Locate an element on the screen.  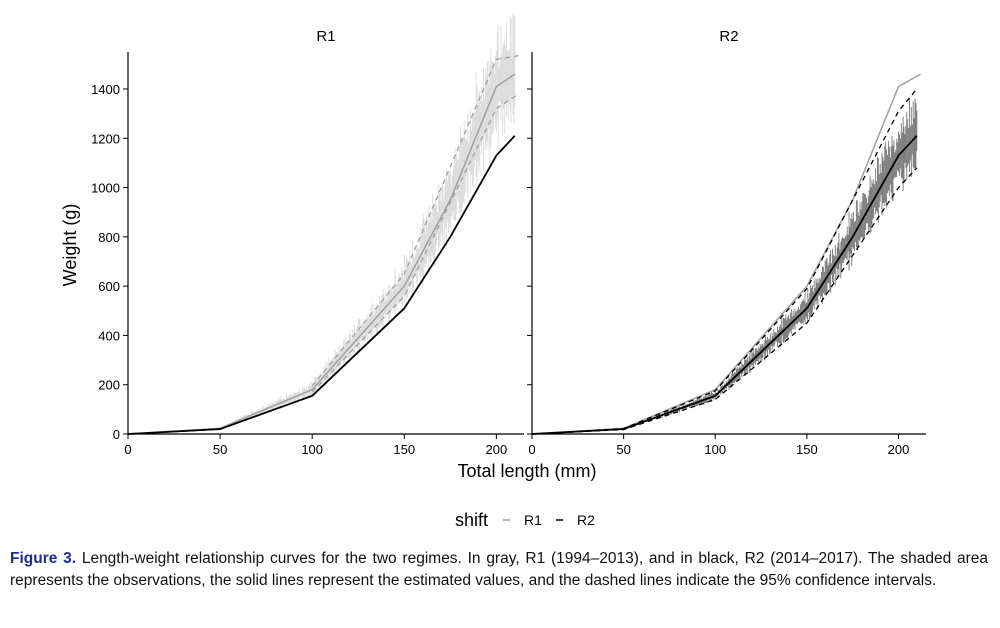
y-tick-label: 1200 is located at coordinates (105, 138).